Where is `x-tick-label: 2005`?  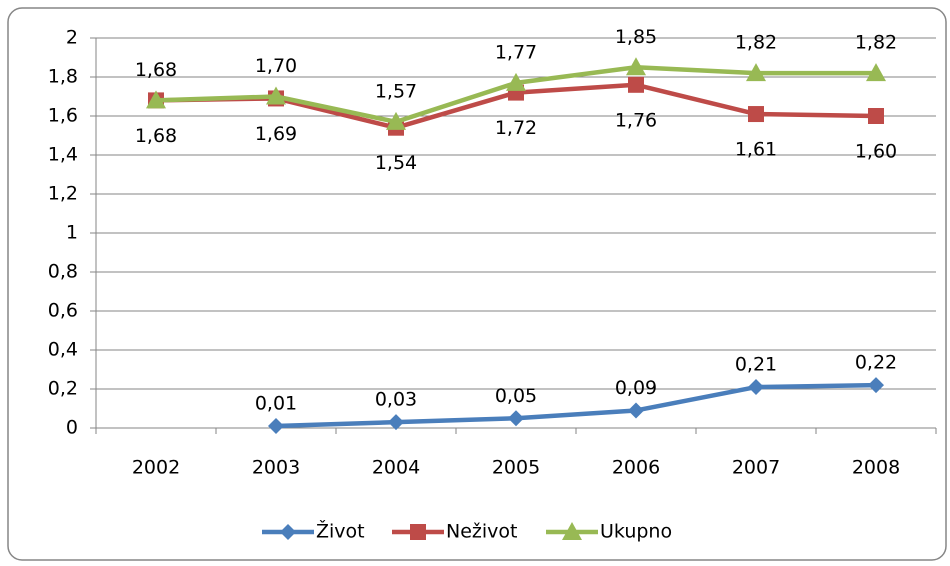 x-tick-label: 2005 is located at coordinates (516, 468).